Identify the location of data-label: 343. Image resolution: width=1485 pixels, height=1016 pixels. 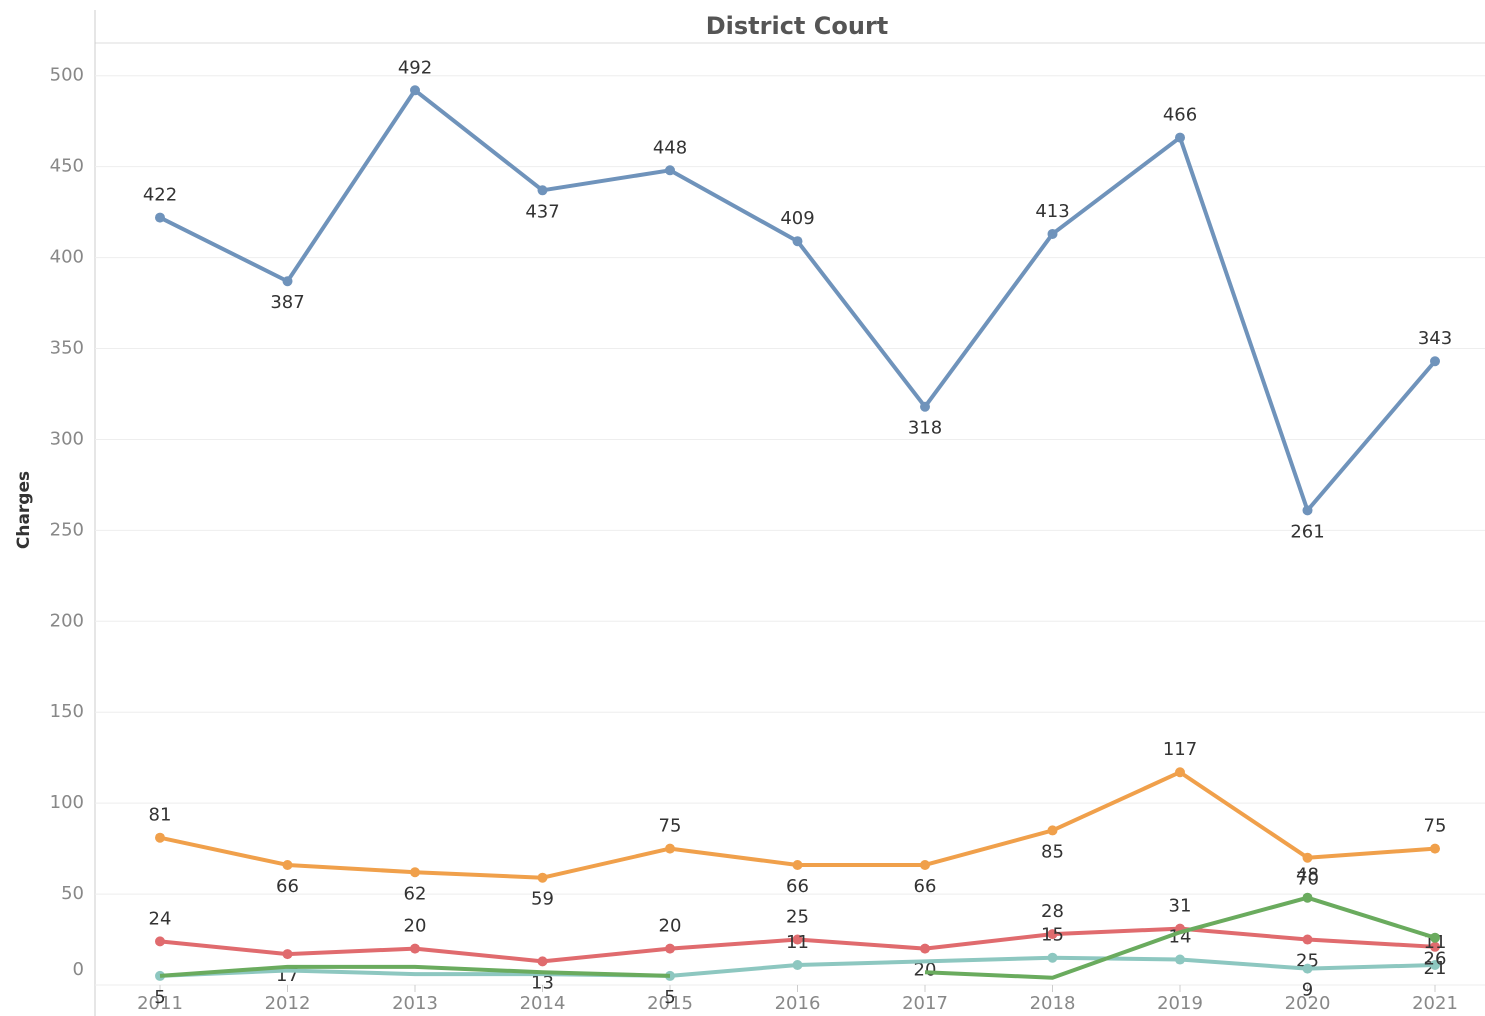
(1435, 338).